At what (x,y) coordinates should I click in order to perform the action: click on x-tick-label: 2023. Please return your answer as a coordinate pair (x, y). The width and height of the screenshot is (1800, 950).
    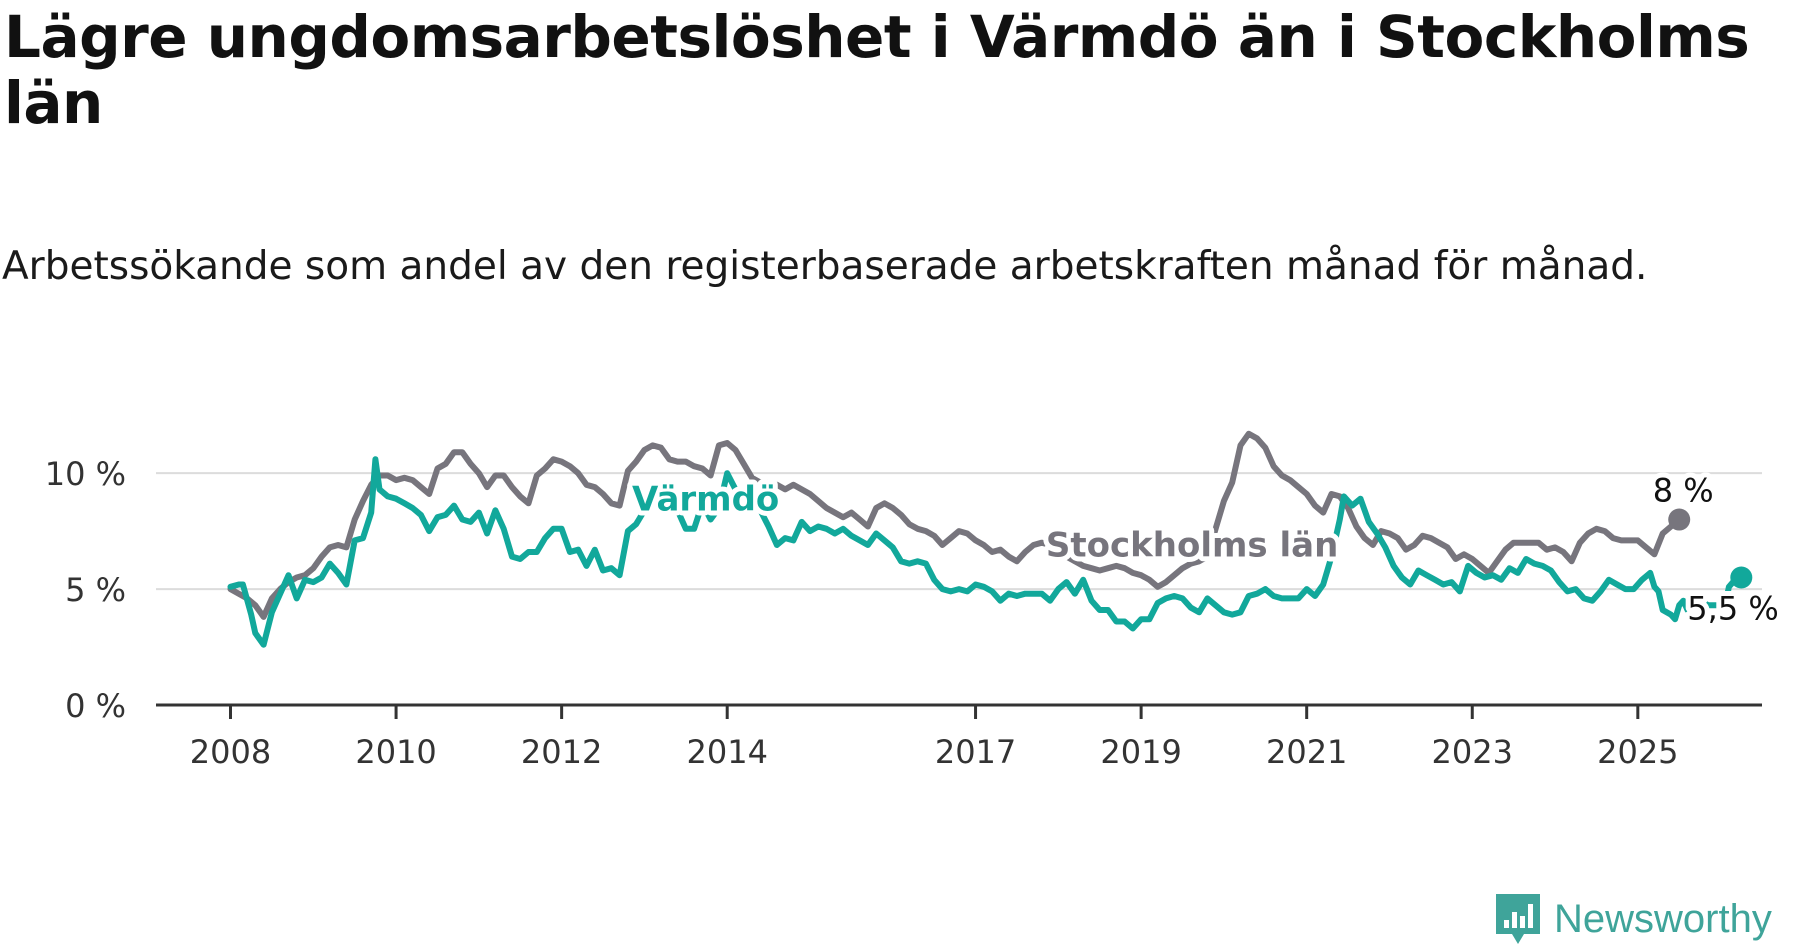
    Looking at the image, I should click on (1472, 752).